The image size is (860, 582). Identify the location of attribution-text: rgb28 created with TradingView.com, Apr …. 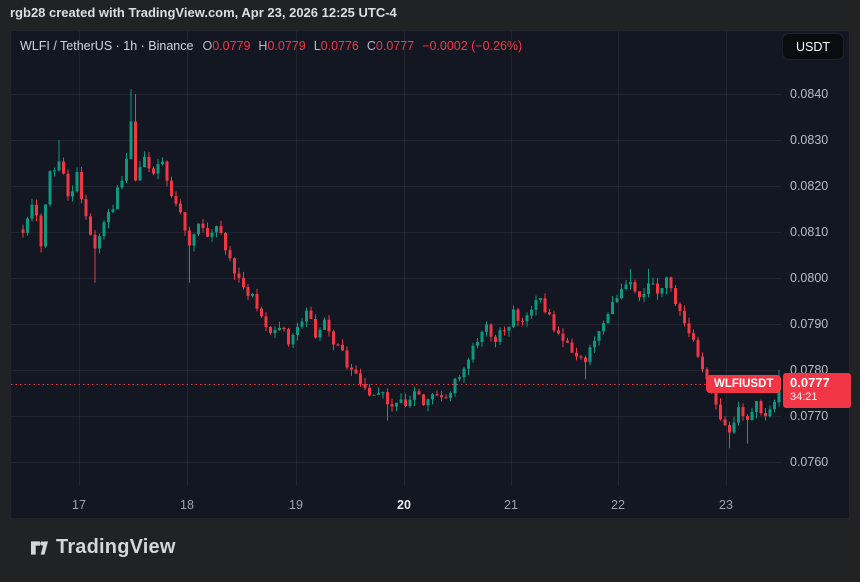
(203, 12).